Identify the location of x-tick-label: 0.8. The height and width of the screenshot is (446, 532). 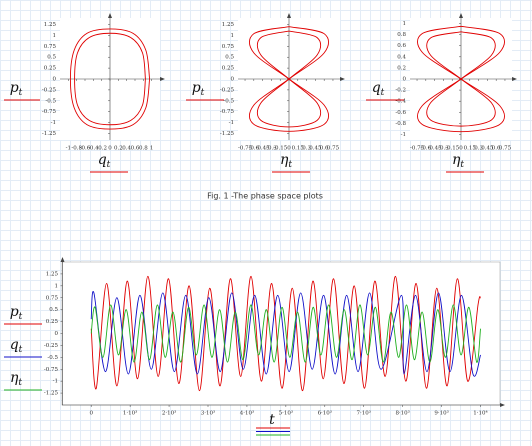
(143, 149).